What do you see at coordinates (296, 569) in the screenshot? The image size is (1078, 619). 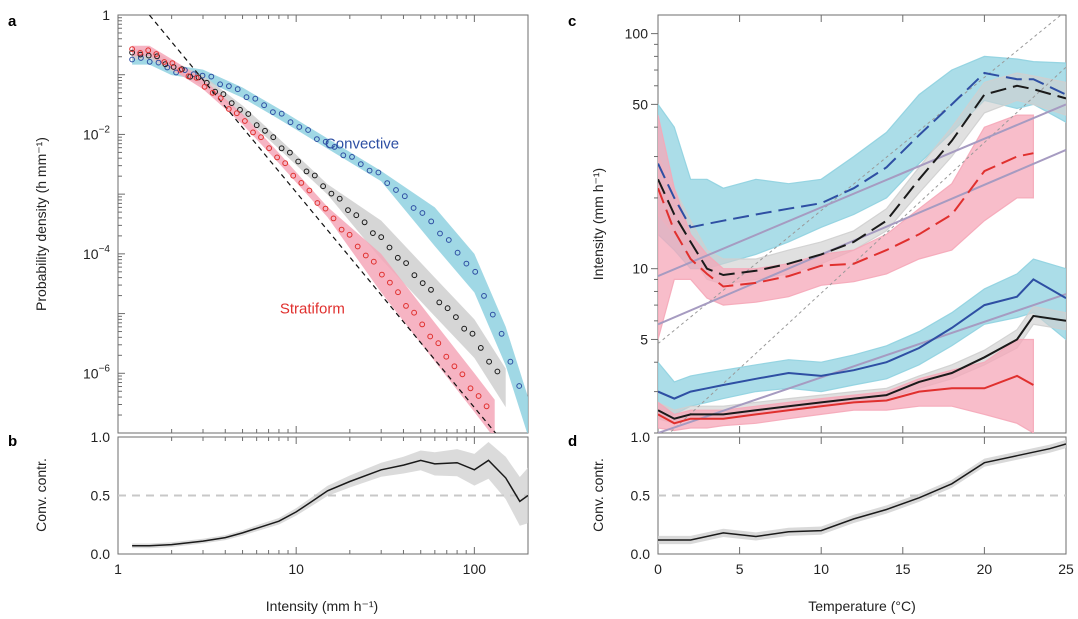 I see `panel-b-xtick-label: 10` at bounding box center [296, 569].